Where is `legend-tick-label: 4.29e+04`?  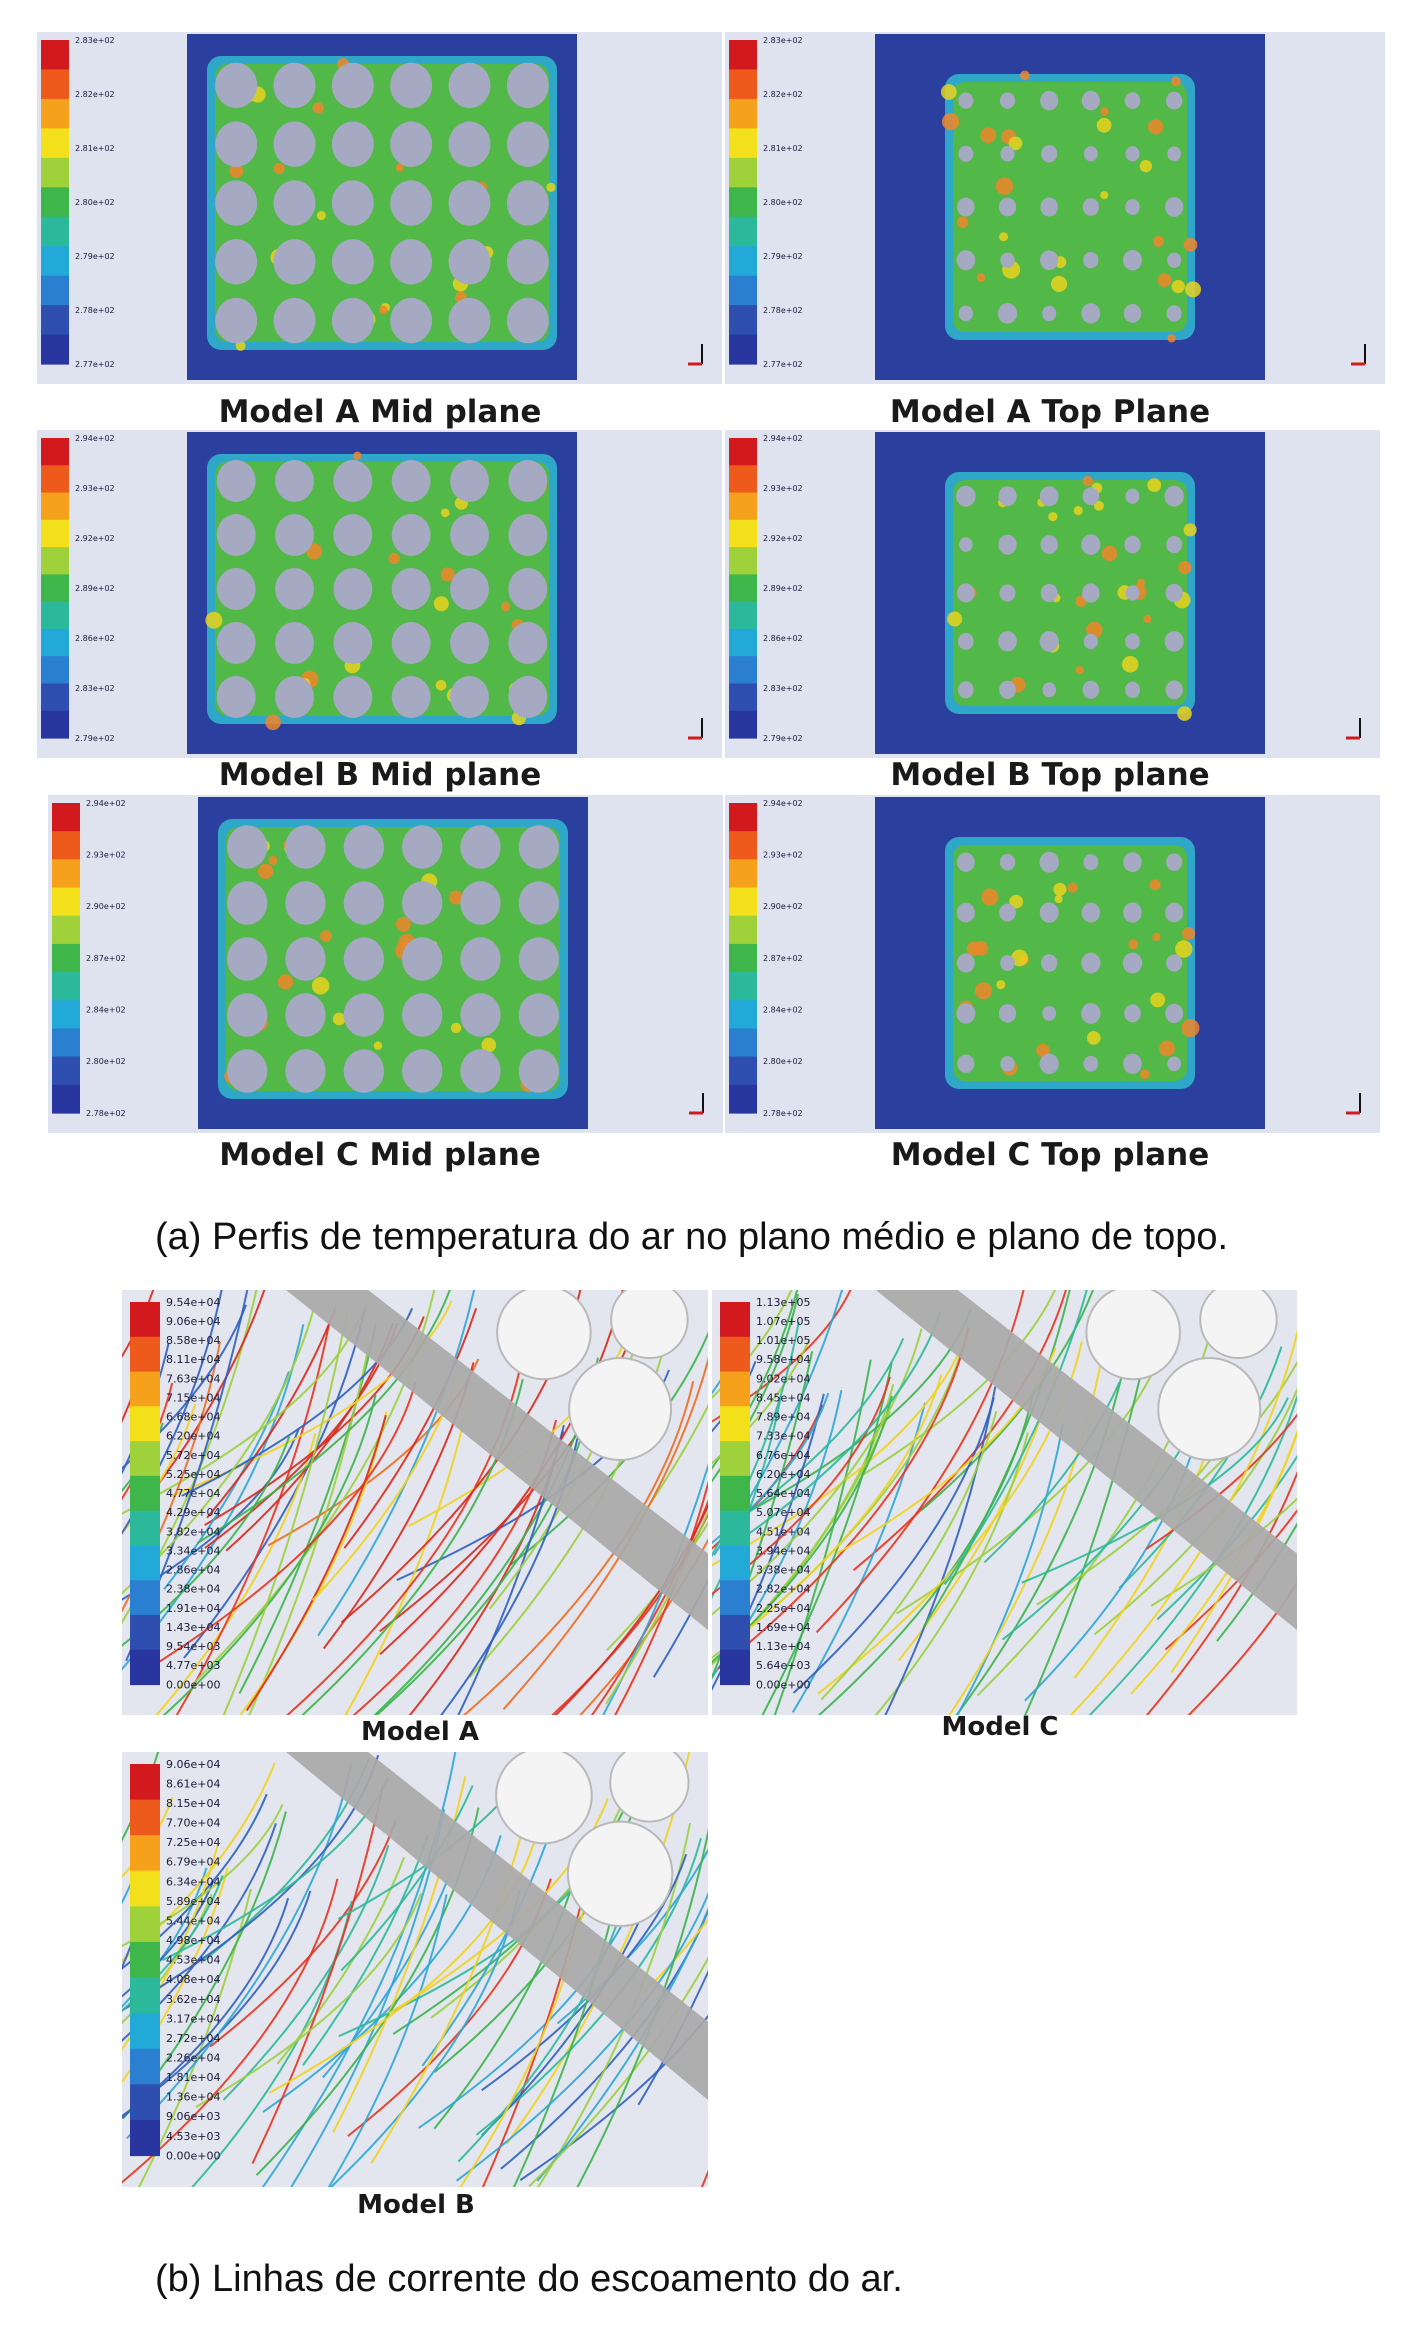
legend-tick-label: 4.29e+04 is located at coordinates (193, 1512).